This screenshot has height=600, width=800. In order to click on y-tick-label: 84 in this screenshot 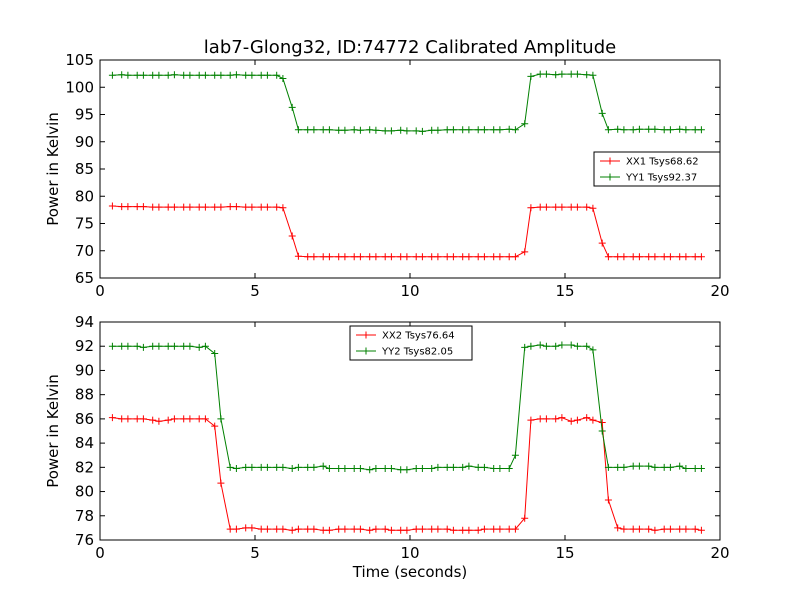, I will do `click(84, 443)`.